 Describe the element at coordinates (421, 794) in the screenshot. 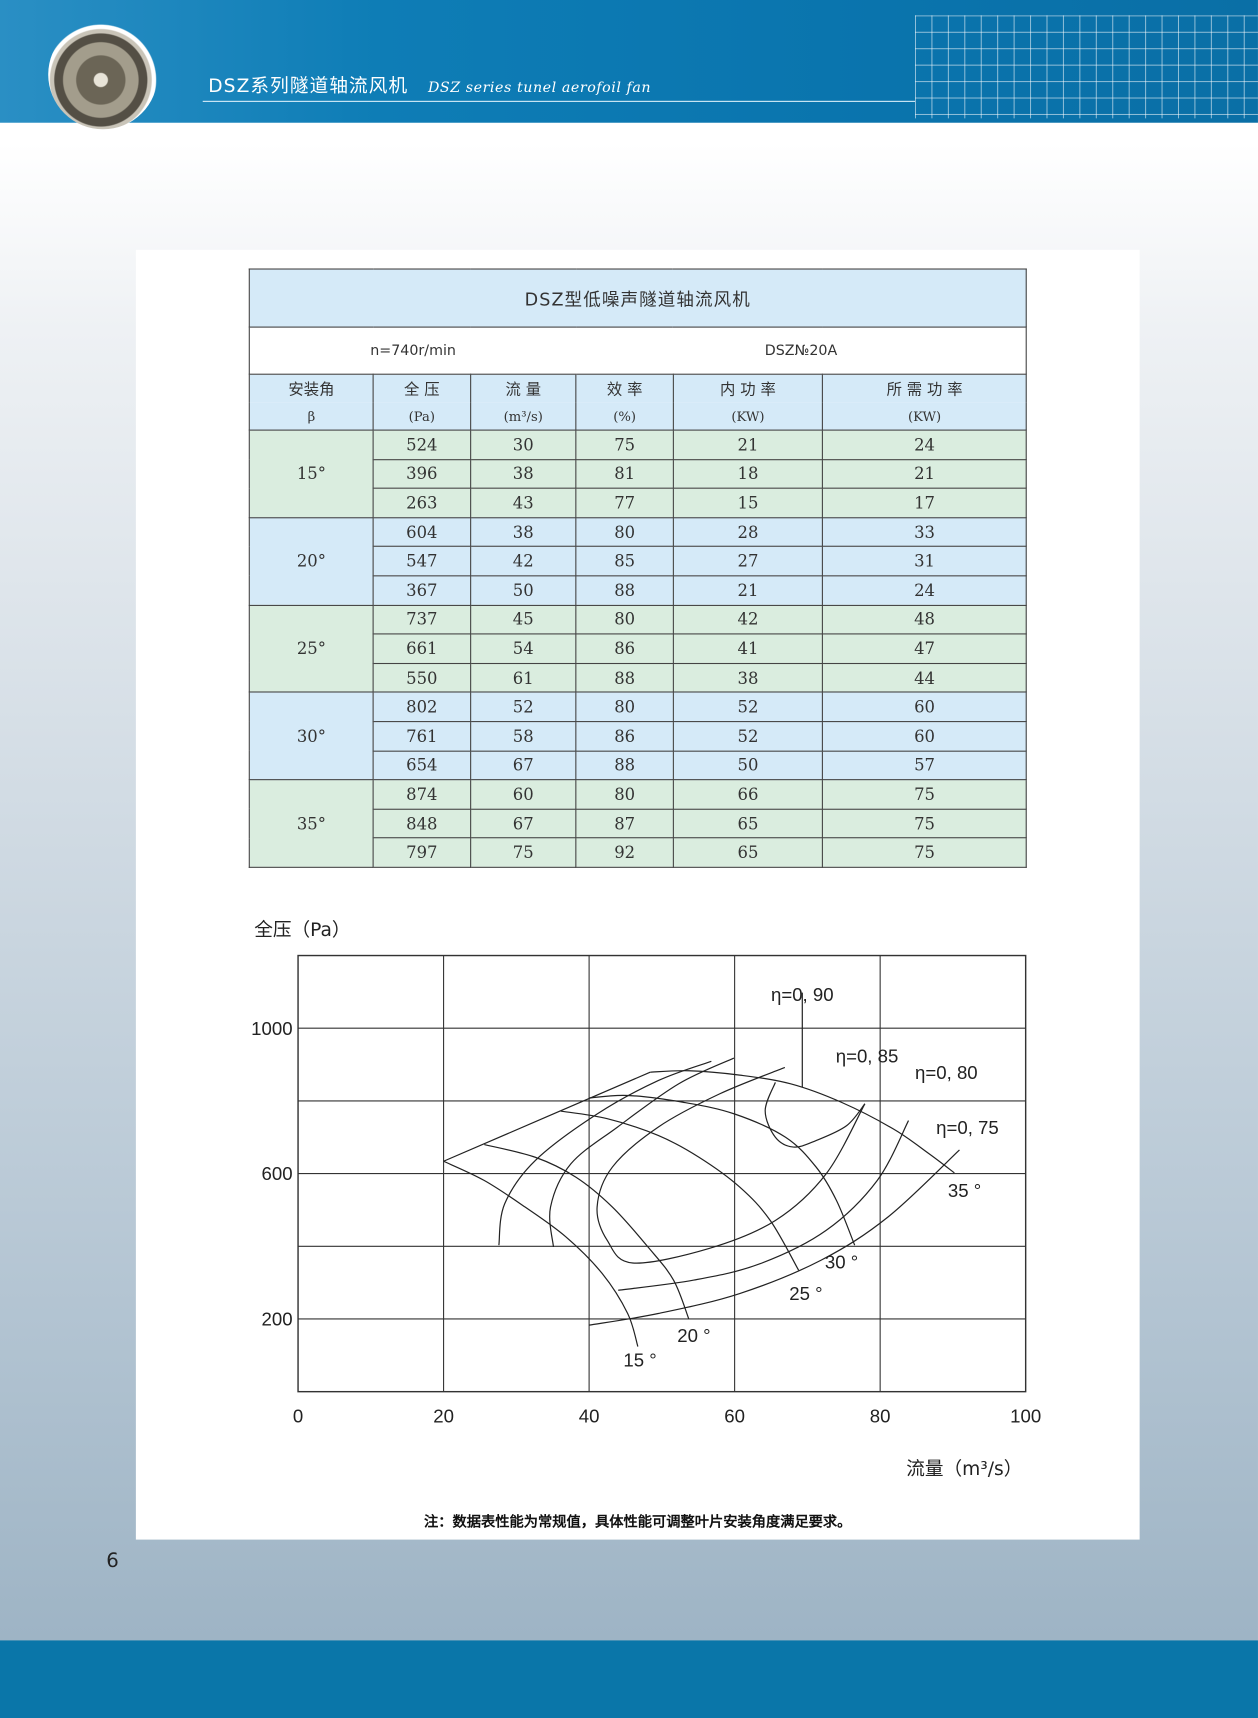

I see `table-cell: 874` at that location.